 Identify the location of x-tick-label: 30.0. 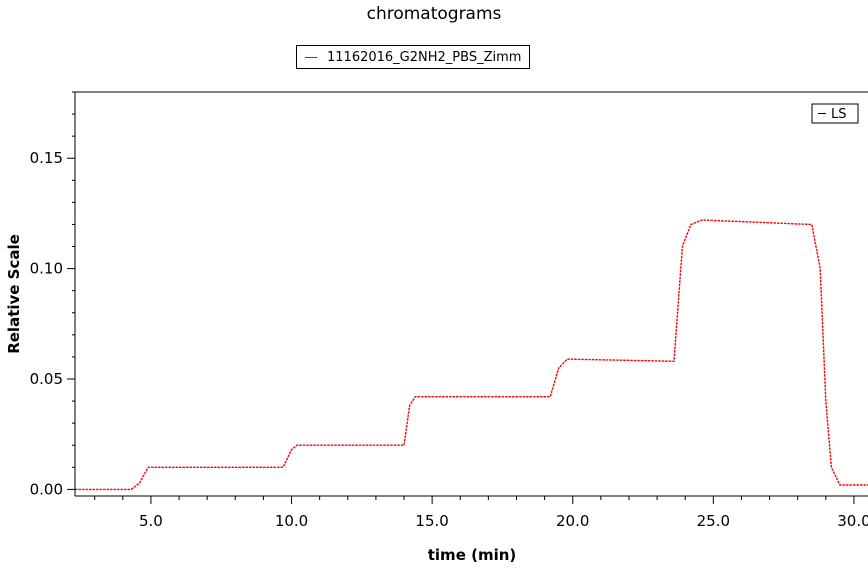
(852, 521).